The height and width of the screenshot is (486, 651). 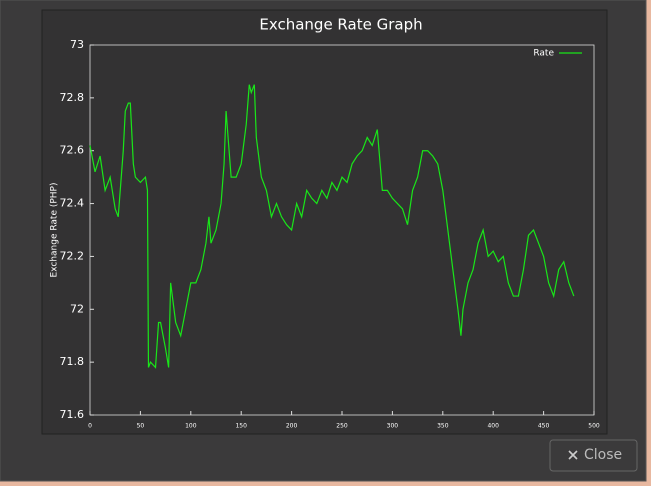 I want to click on x-tick-label: 50, so click(x=141, y=426).